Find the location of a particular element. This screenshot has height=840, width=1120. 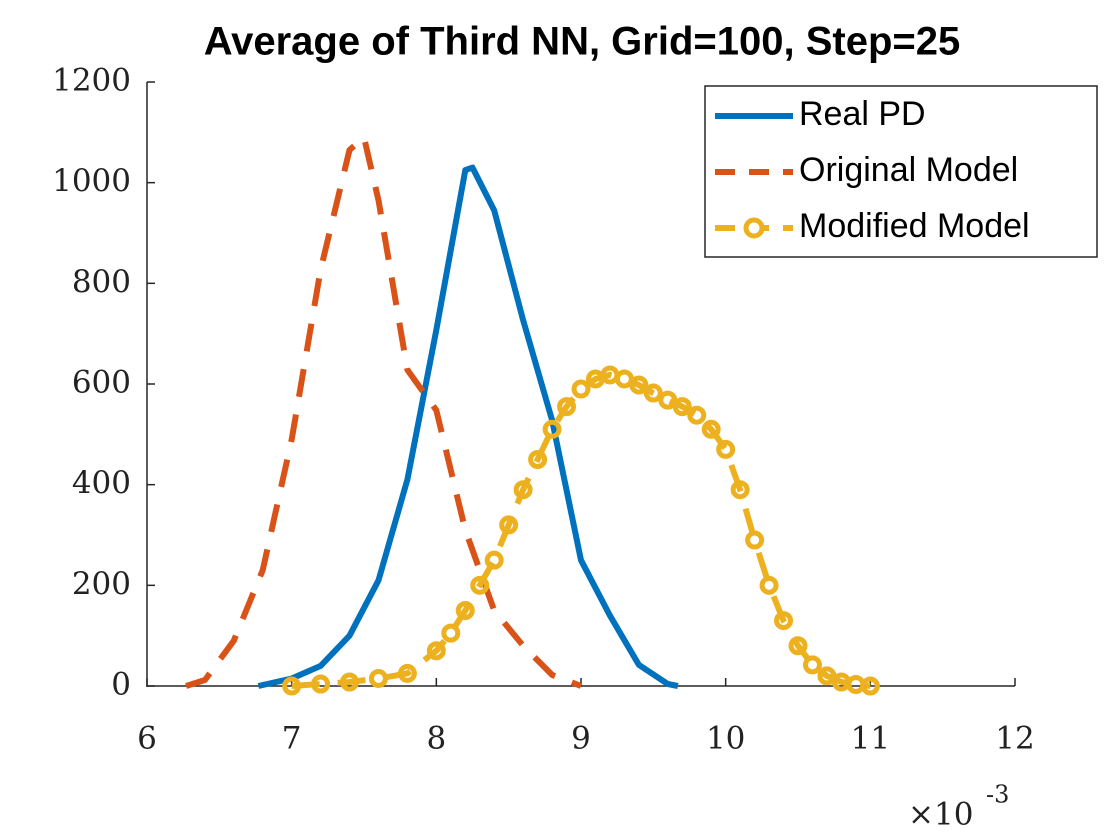

y-tick-label: 600 is located at coordinates (101, 383).